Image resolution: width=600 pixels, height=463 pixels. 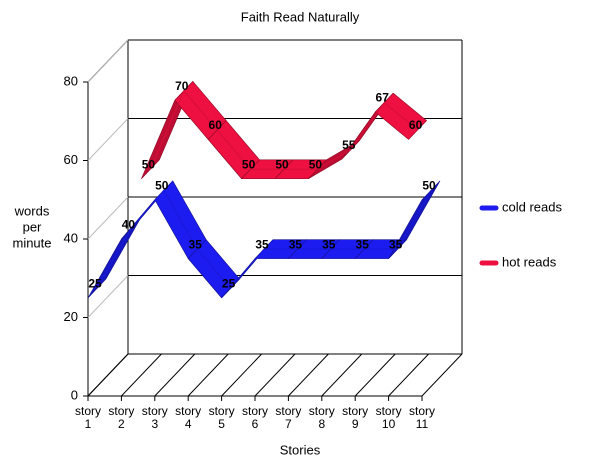 I want to click on value-label: 67, so click(x=383, y=98).